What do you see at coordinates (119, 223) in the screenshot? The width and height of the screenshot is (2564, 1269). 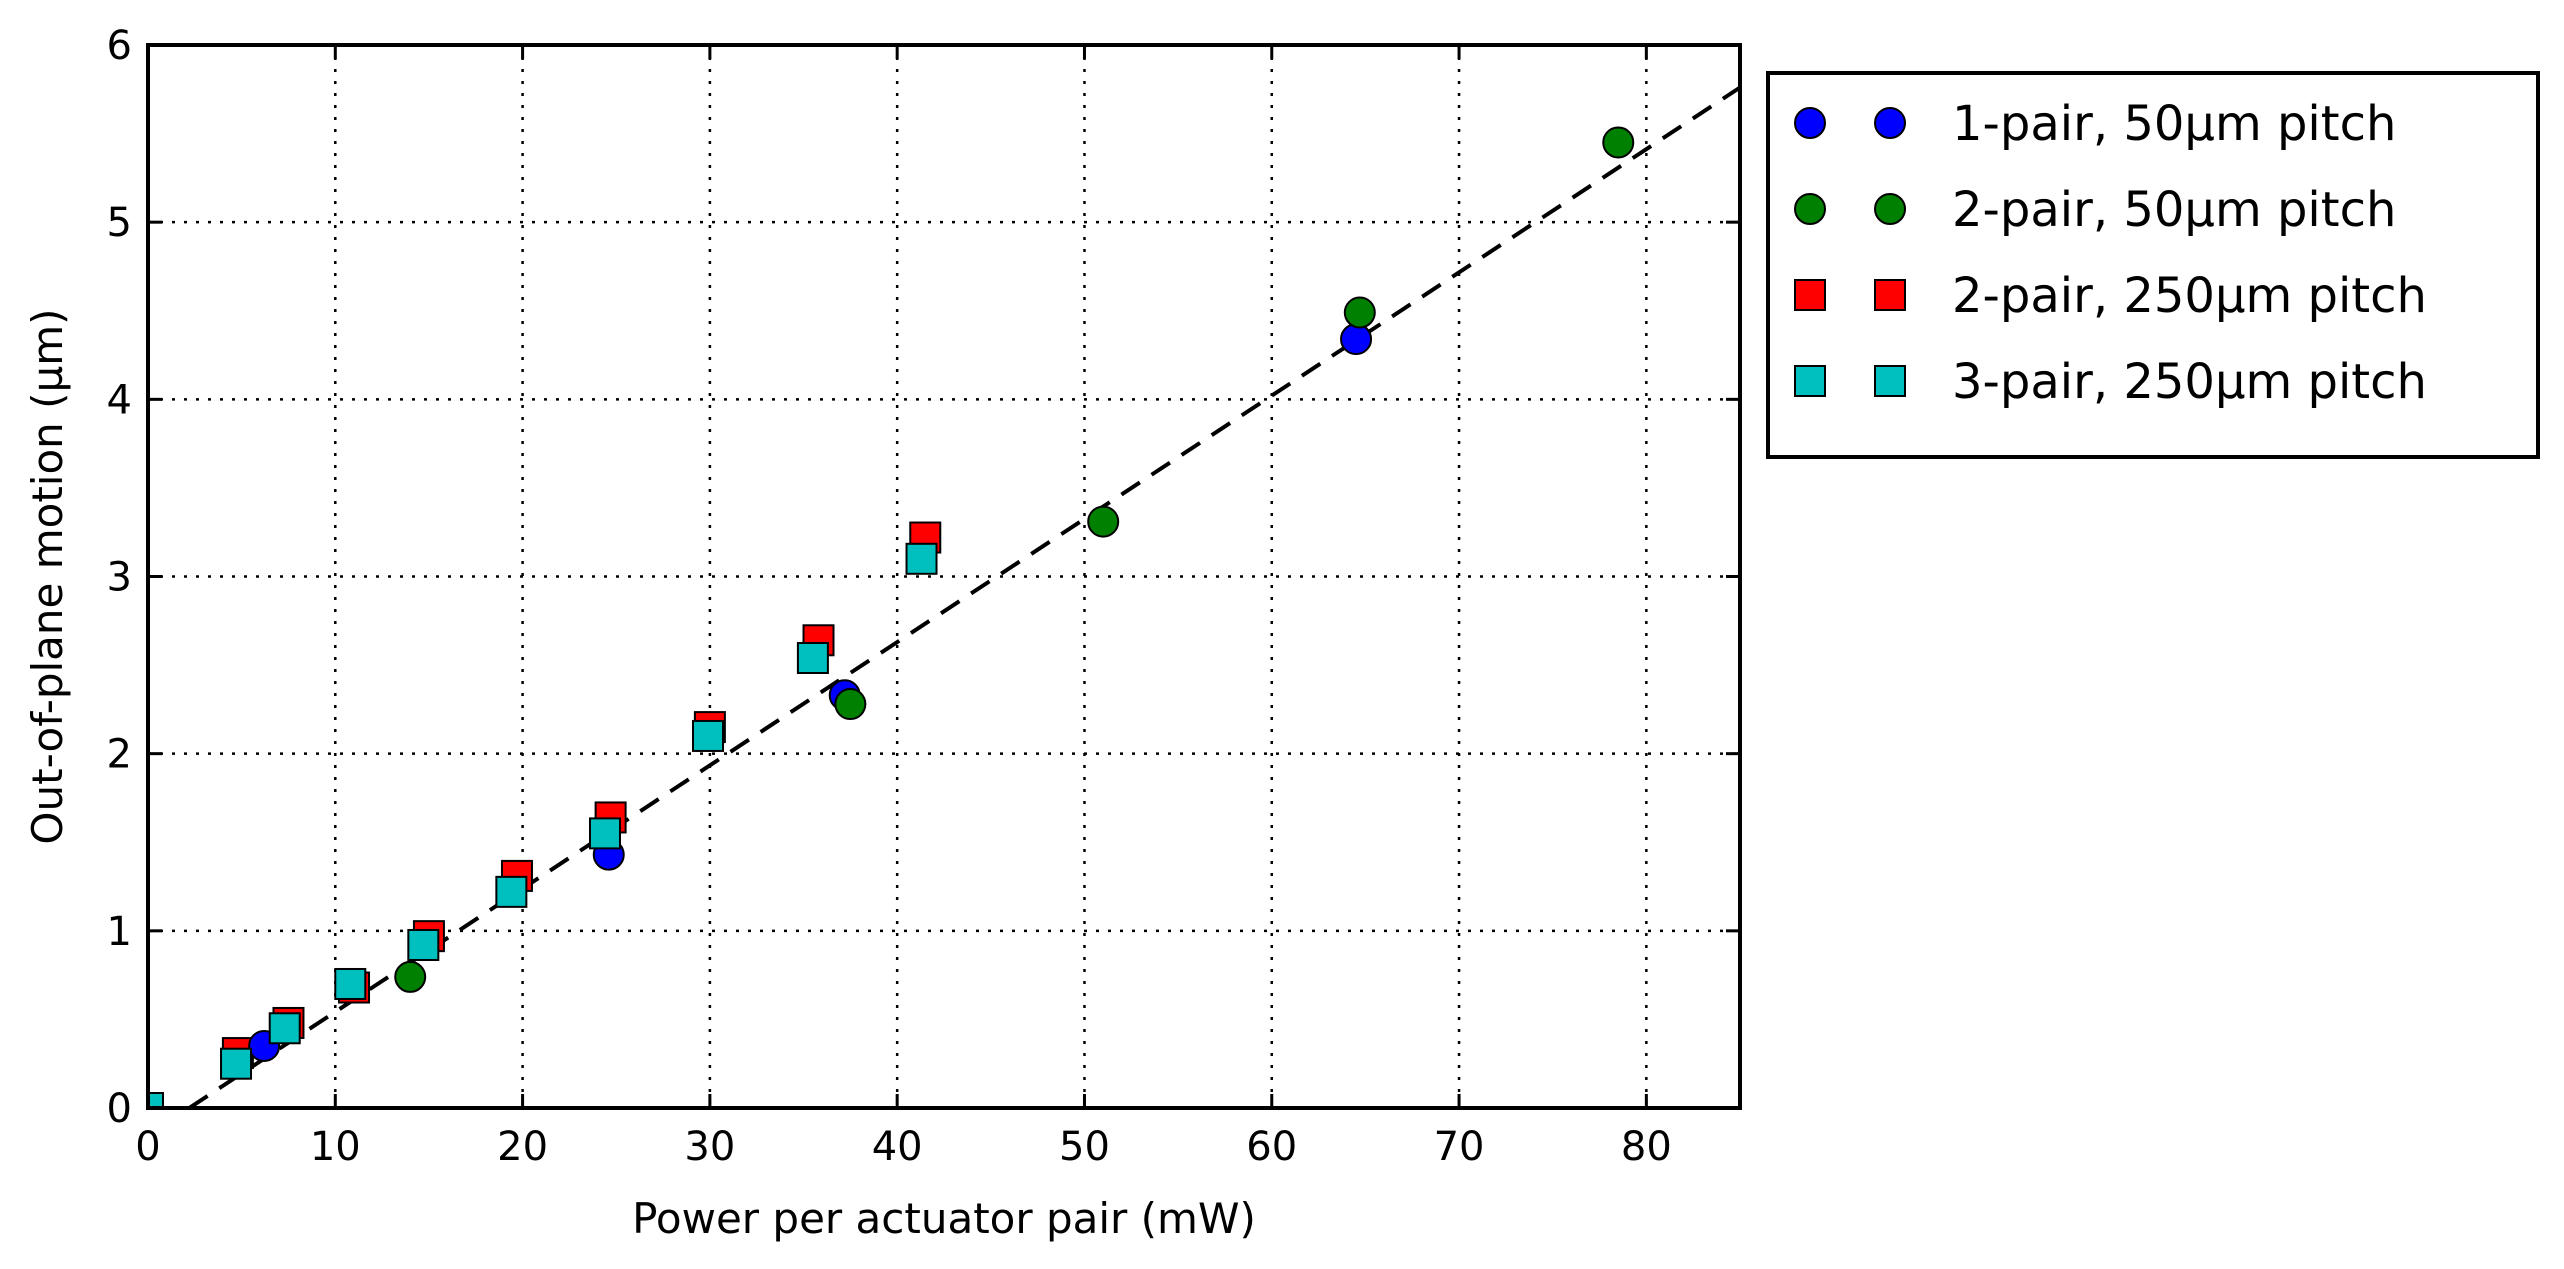 I see `y-tick-label: 5` at bounding box center [119, 223].